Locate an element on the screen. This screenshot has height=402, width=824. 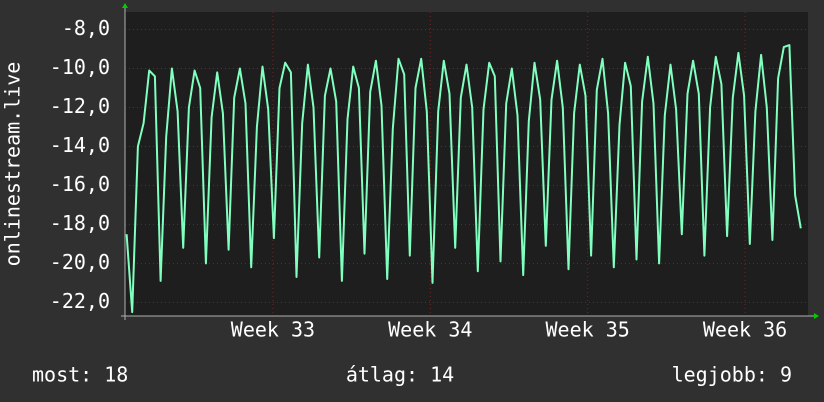
y-axis-label: onlinestream.live is located at coordinates (13, 164).